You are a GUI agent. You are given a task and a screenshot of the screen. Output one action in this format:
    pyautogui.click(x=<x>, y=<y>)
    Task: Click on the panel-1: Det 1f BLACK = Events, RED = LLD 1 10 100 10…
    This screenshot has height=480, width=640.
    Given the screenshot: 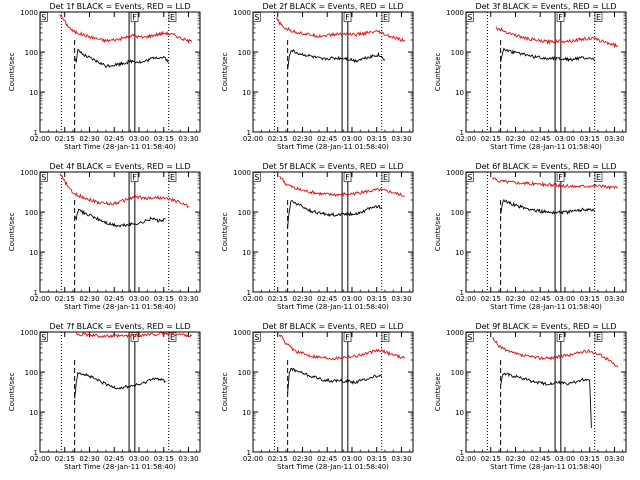 What is the action you would take?
    pyautogui.click(x=104, y=76)
    